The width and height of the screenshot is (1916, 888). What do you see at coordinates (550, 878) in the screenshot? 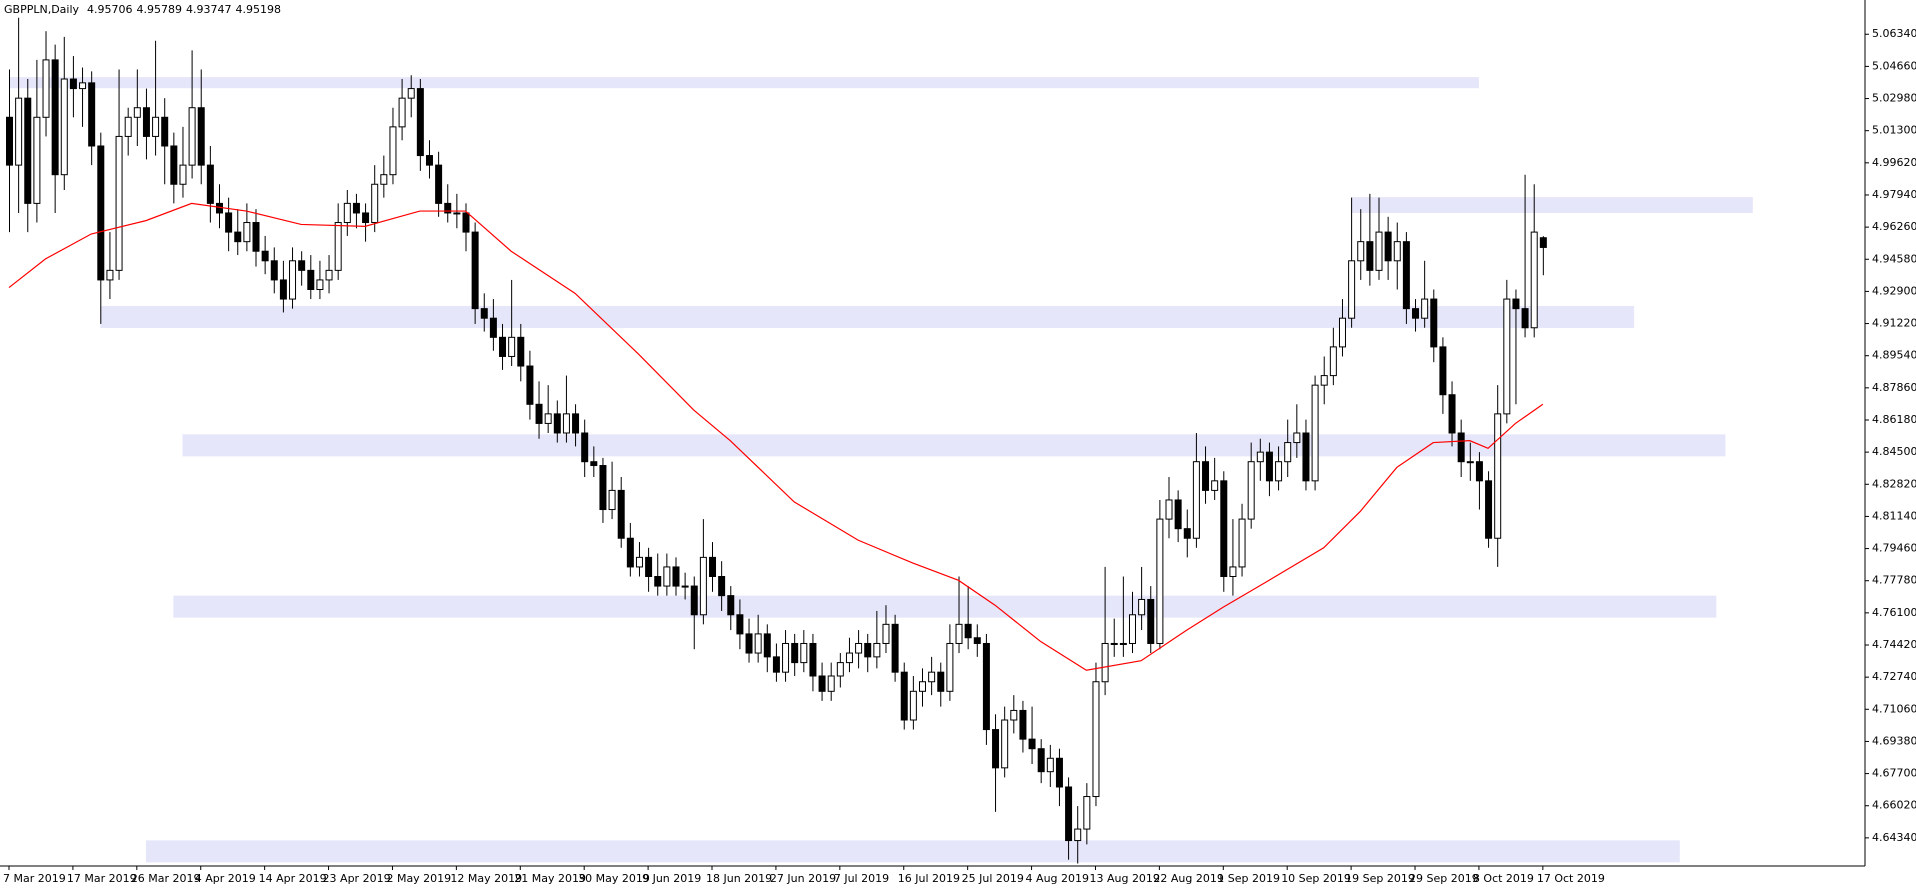
I see `x-tick-label: 21 May 2019` at bounding box center [550, 878].